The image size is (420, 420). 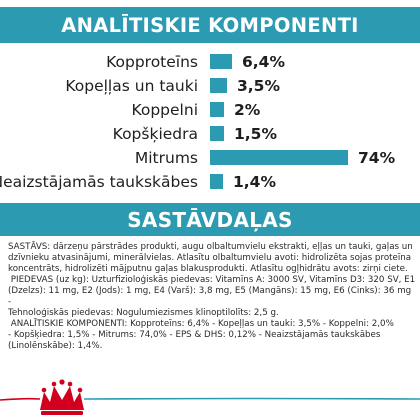 I want to click on analysis-label: Koppelni, so click(x=164, y=110).